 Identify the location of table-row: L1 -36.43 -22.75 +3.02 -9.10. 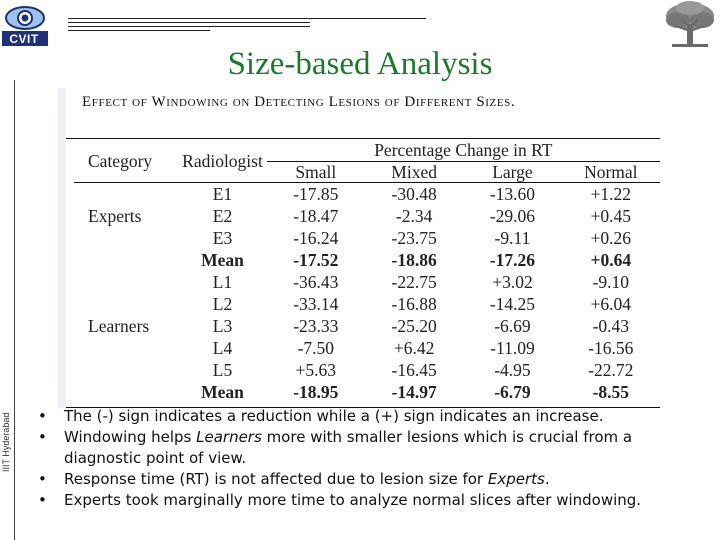
(367, 282).